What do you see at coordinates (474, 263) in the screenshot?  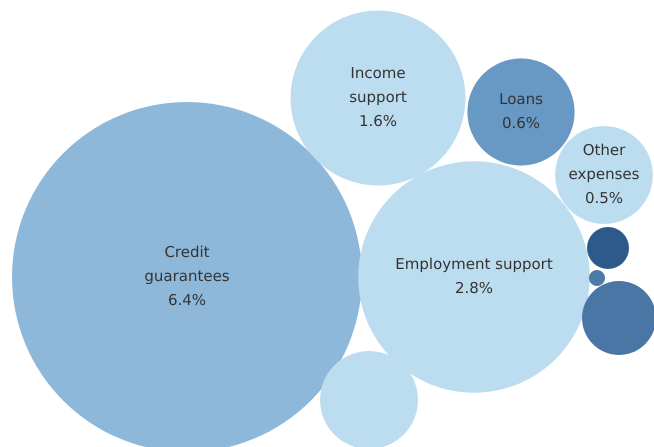 I see `category-label: Employment support` at bounding box center [474, 263].